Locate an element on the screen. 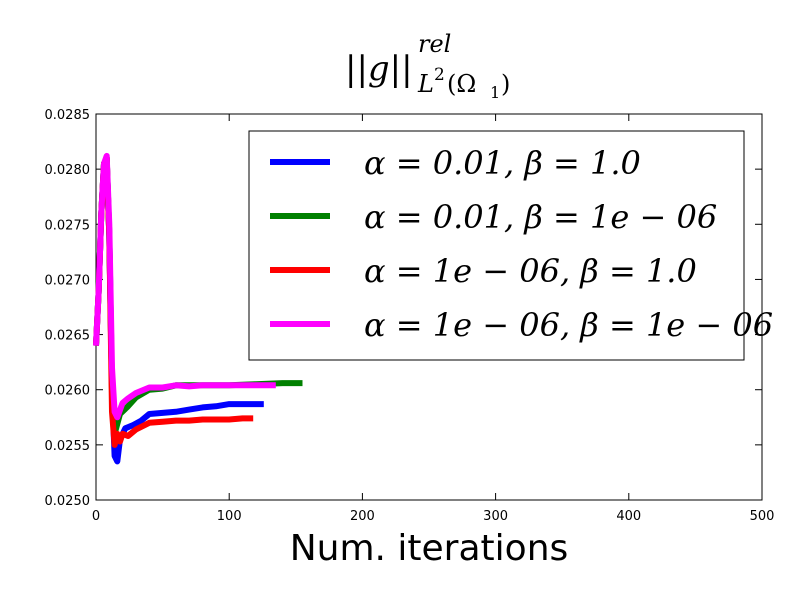 The height and width of the screenshot is (600, 800). series-lines is located at coordinates (198, 308).